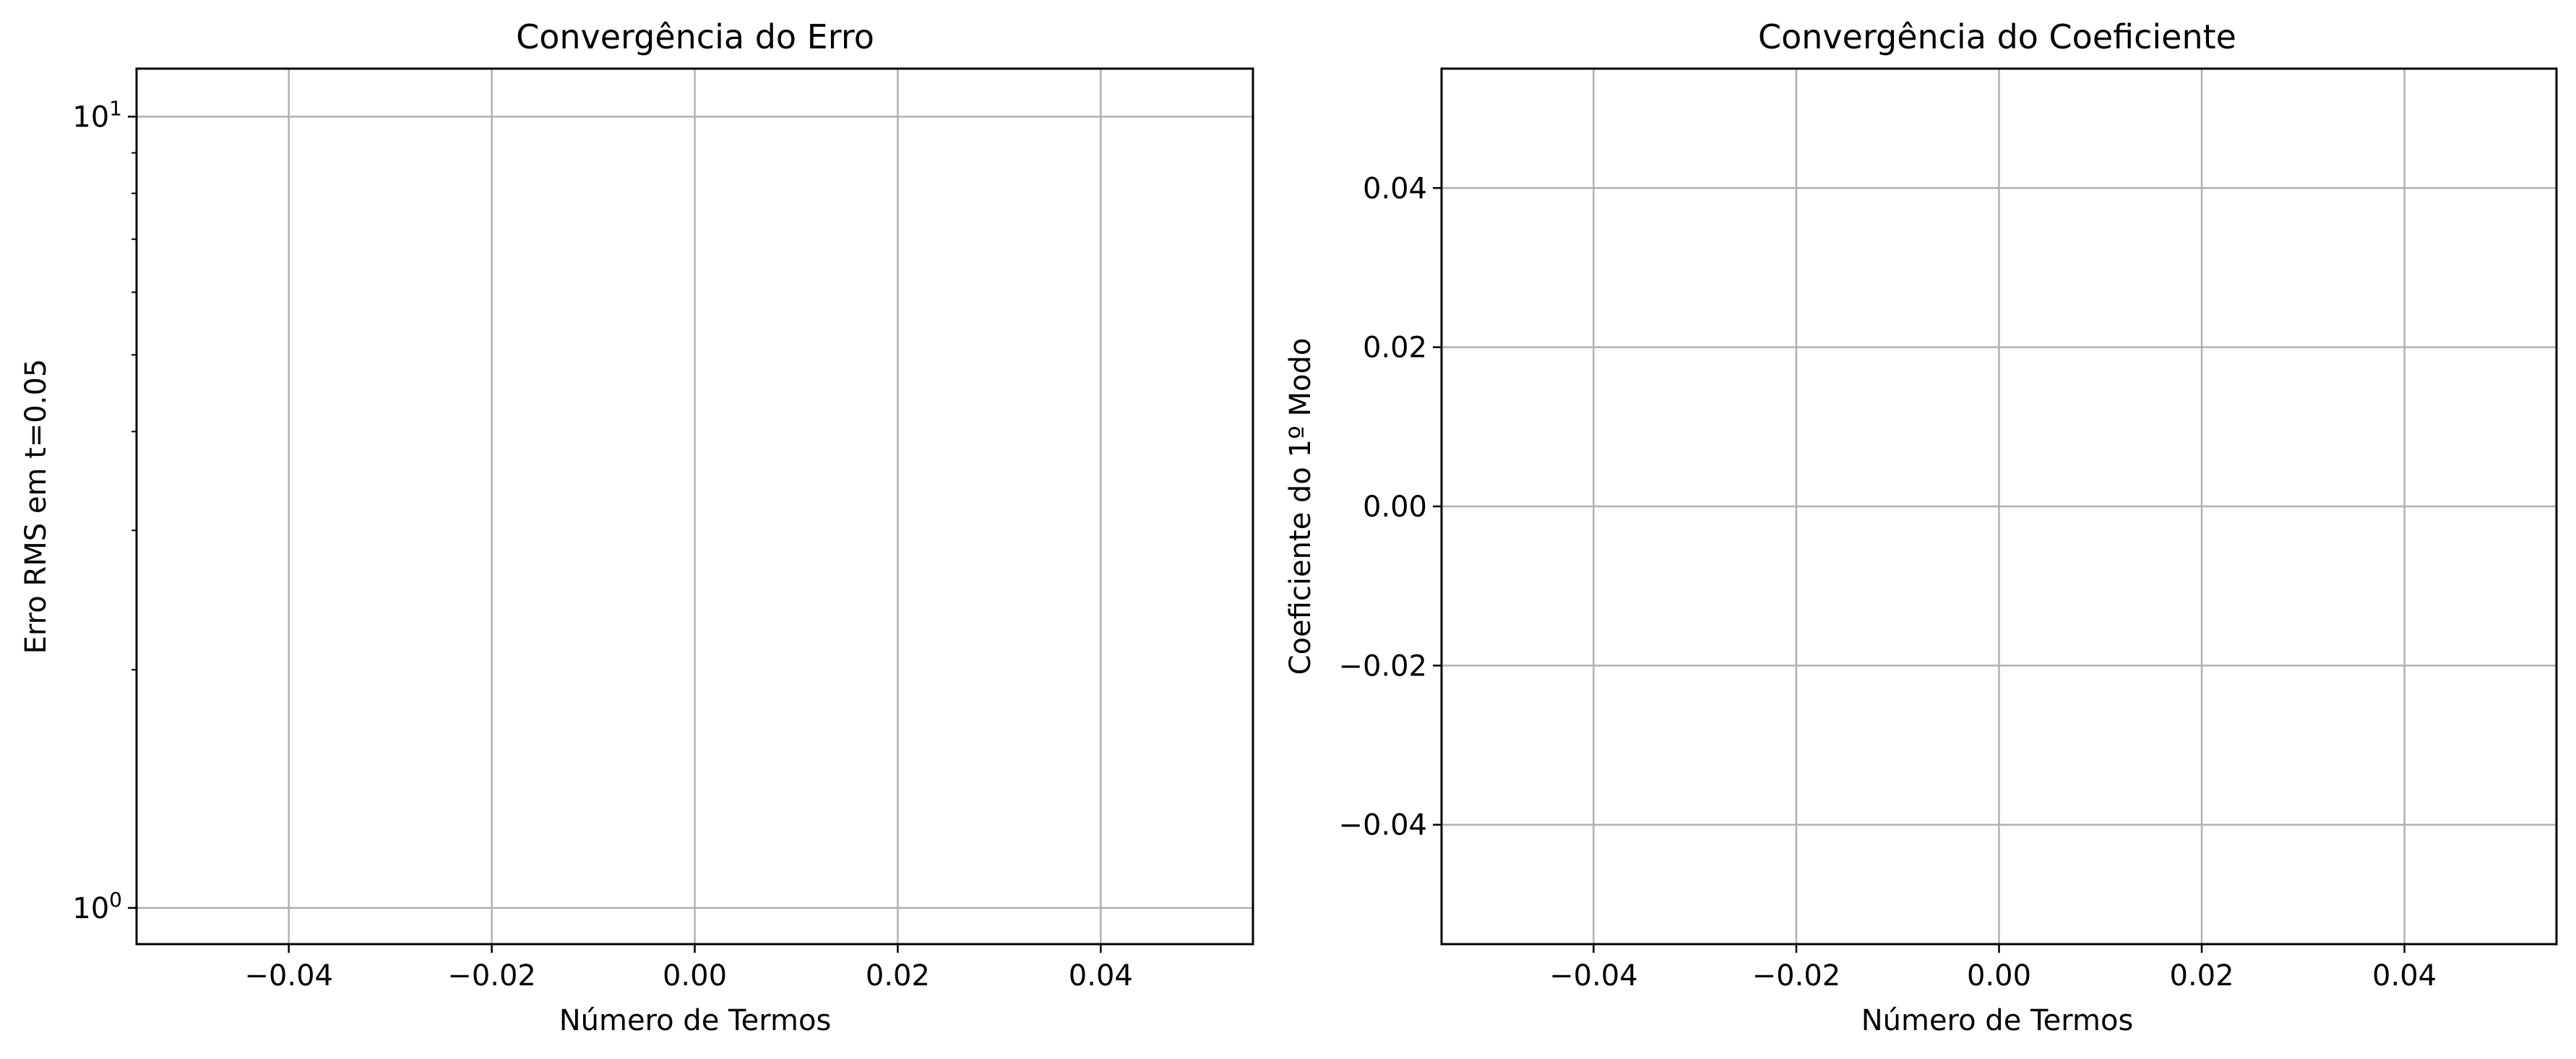 The height and width of the screenshot is (1059, 2576). What do you see at coordinates (1395, 188) in the screenshot?
I see `y-tick-label: 0.04` at bounding box center [1395, 188].